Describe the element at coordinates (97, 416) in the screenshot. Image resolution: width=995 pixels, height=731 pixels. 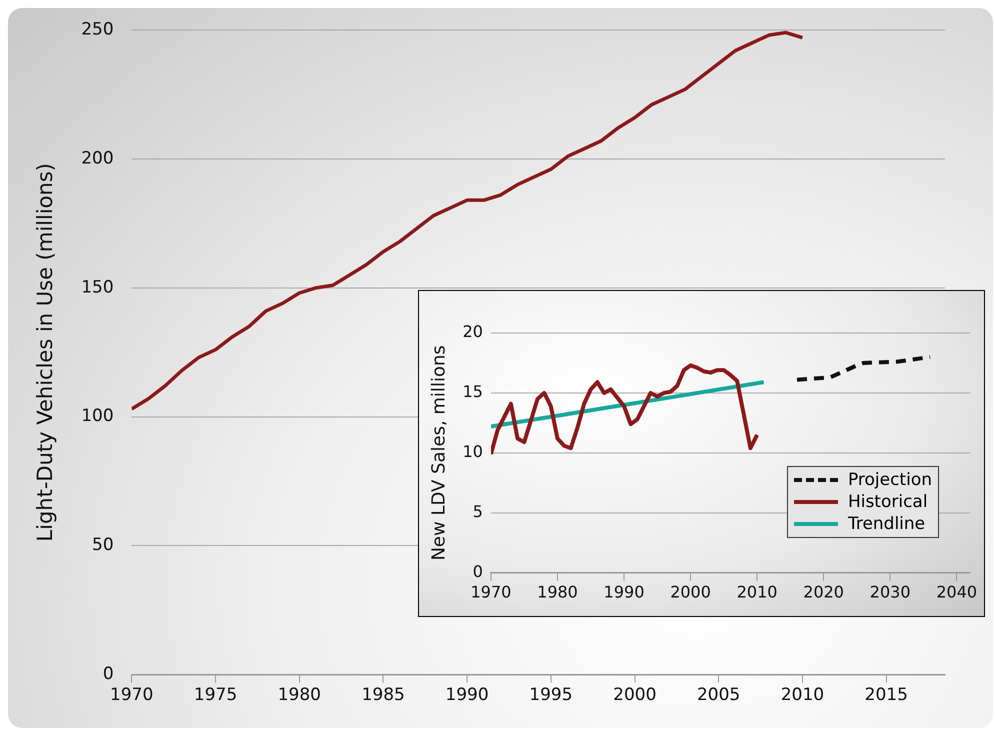
I see `y-tick-label: 100` at that location.